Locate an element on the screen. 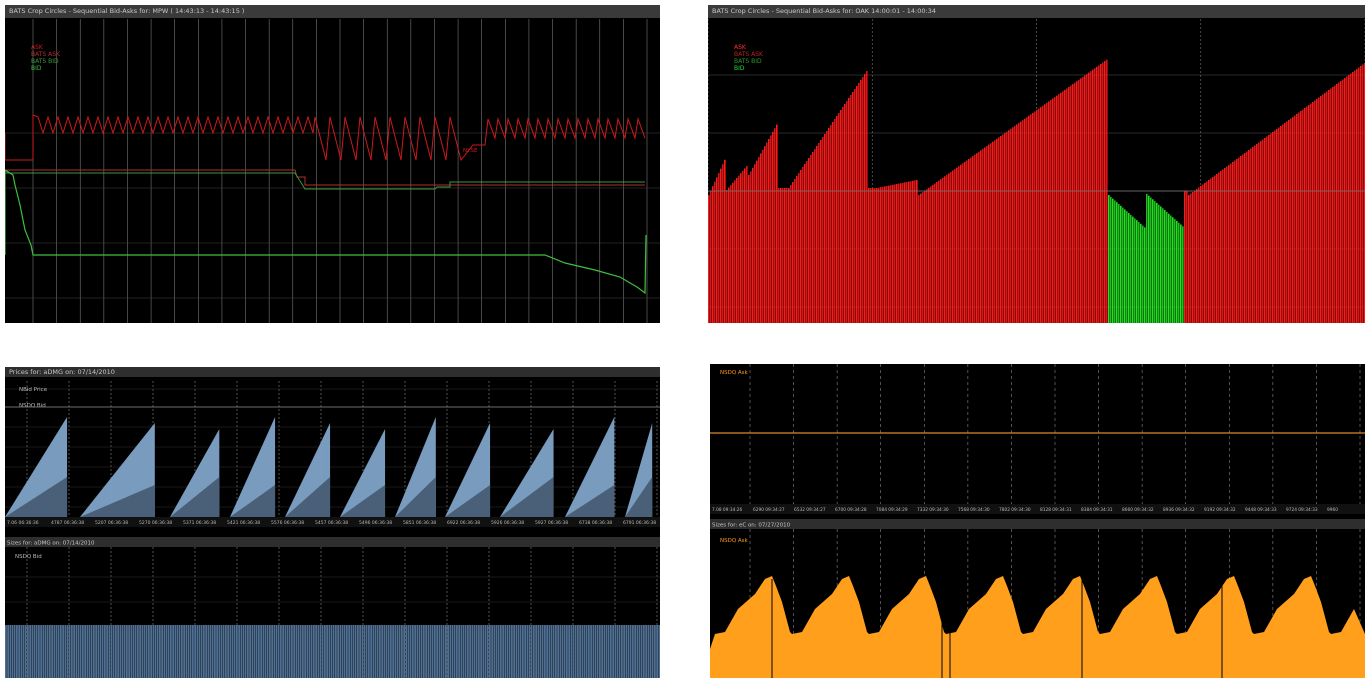  price-area-dark is located at coordinates (363, 501).